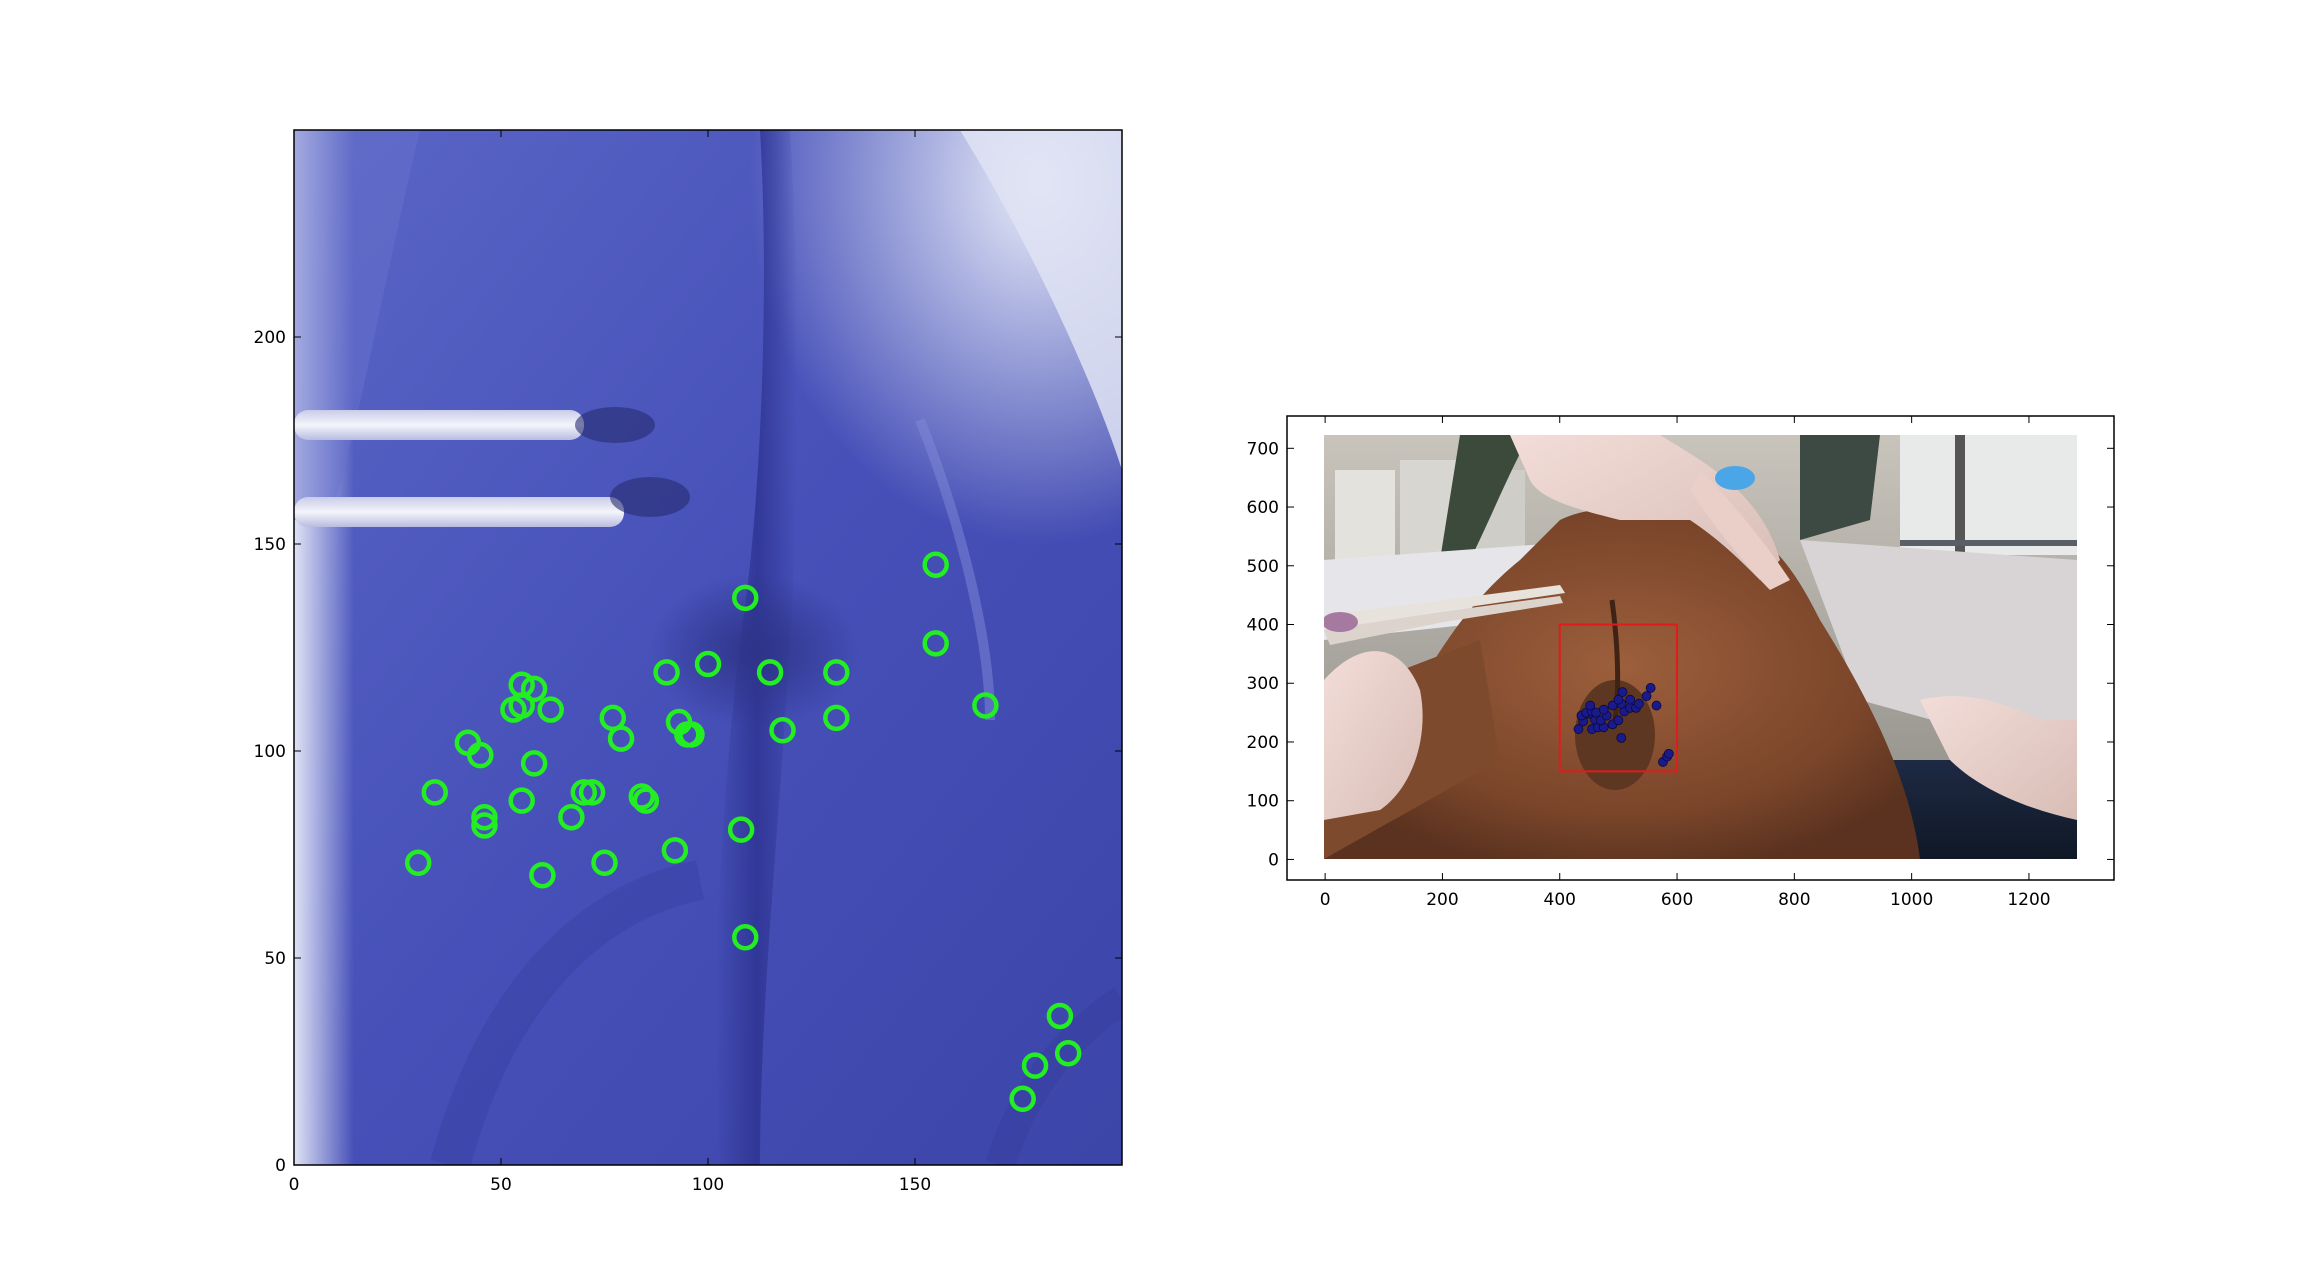 Image resolution: width=2318 pixels, height=1277 pixels. I want to click on scene-x-axis: 0 200 400 600 800 1000 1200, so click(1685, 663).